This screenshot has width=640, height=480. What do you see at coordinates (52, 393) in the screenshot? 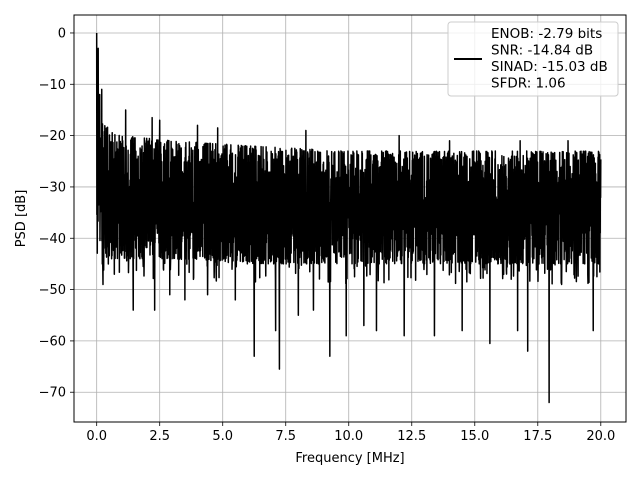
I see `y-tick-label: −70` at bounding box center [52, 393].